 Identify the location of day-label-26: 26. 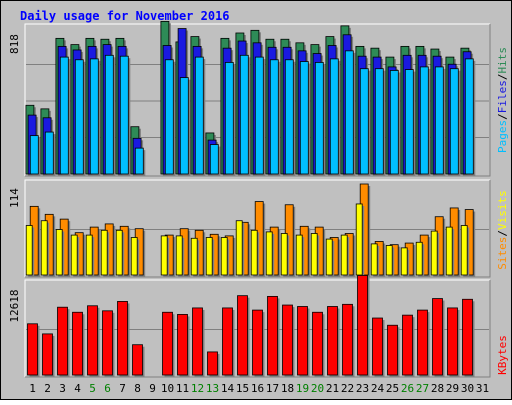
(407, 388).